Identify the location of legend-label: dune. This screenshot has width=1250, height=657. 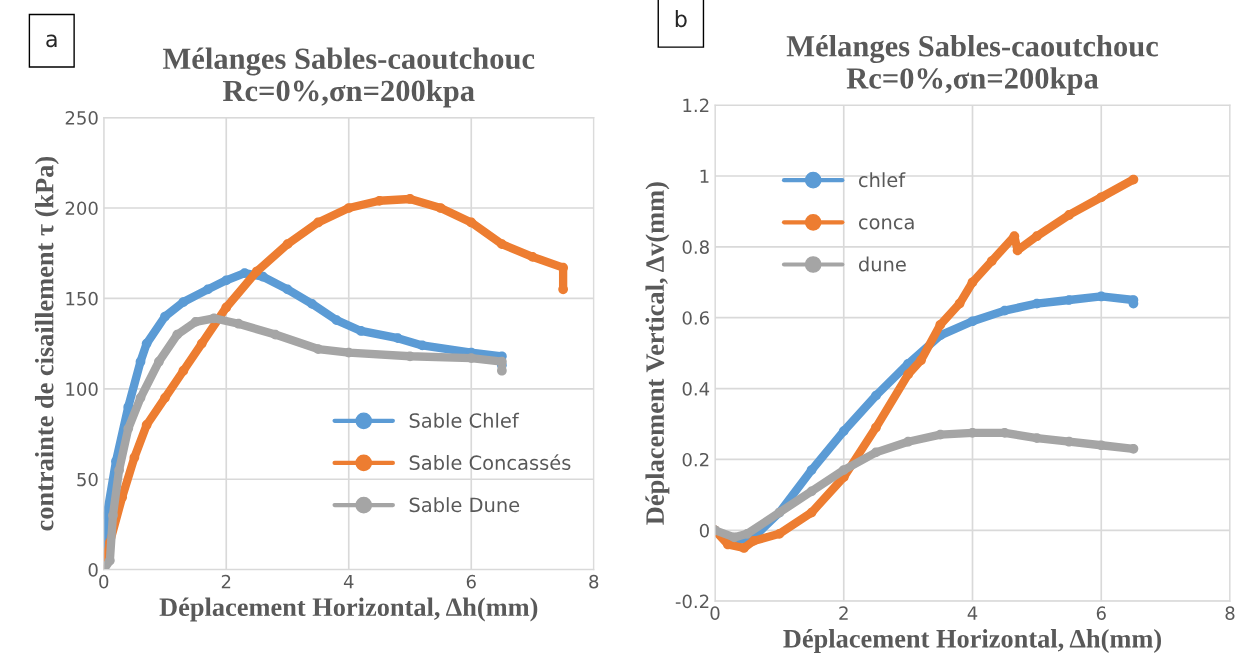
(882, 264).